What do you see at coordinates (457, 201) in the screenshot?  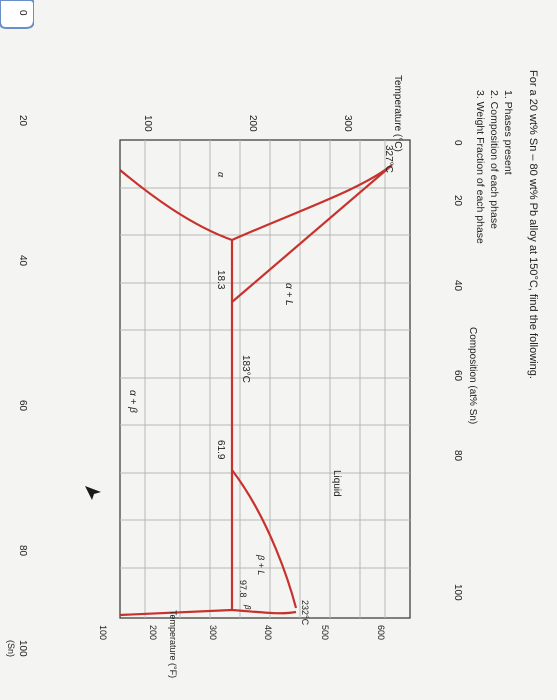 I see `top-tick-20: 20` at bounding box center [457, 201].